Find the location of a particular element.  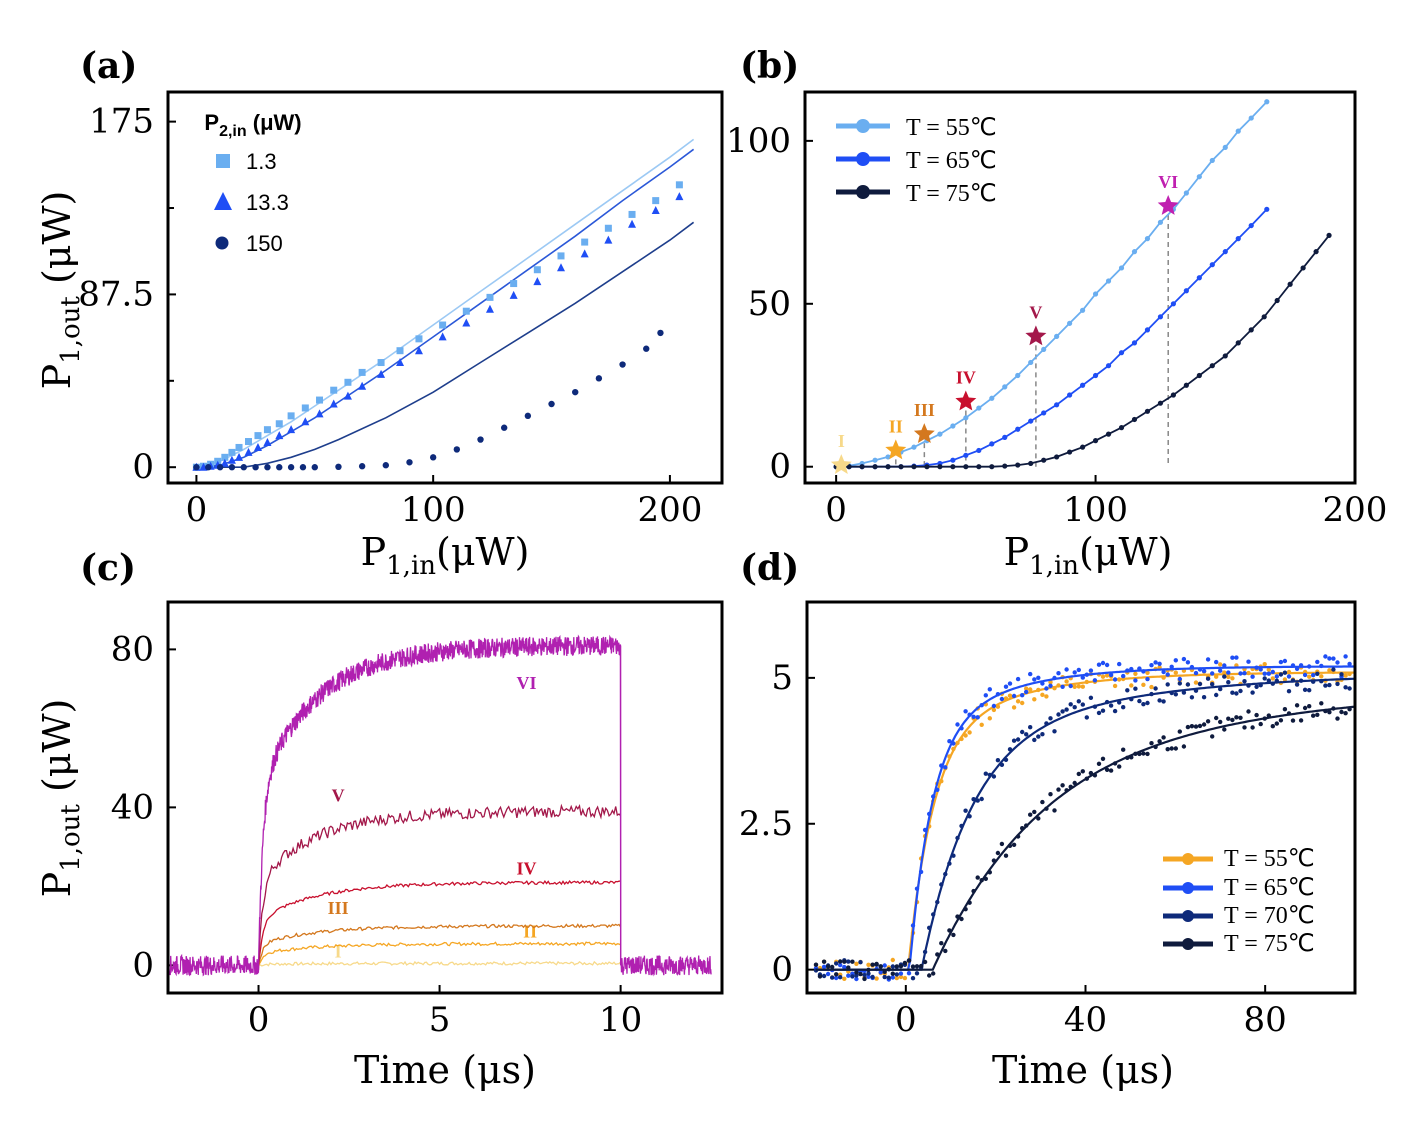

d-ytick-label: 0 is located at coordinates (782, 970).